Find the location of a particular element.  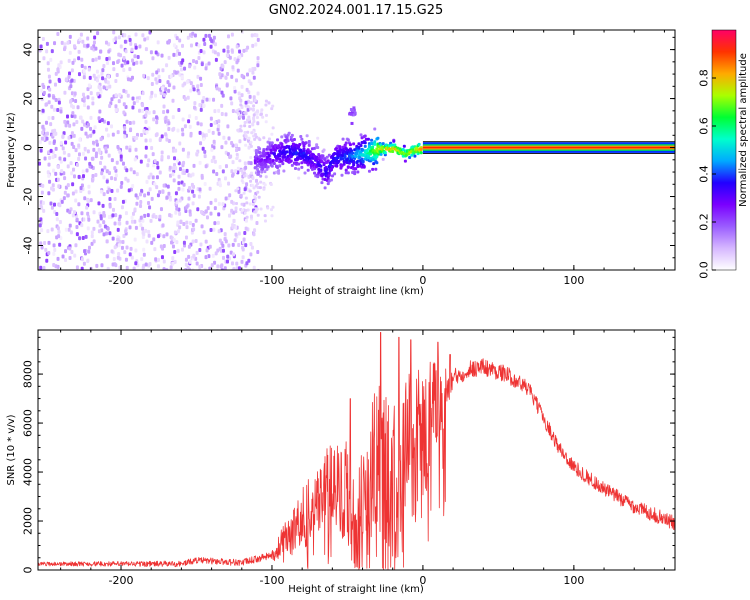

snr-x-tick-label: 0 is located at coordinates (422, 580).